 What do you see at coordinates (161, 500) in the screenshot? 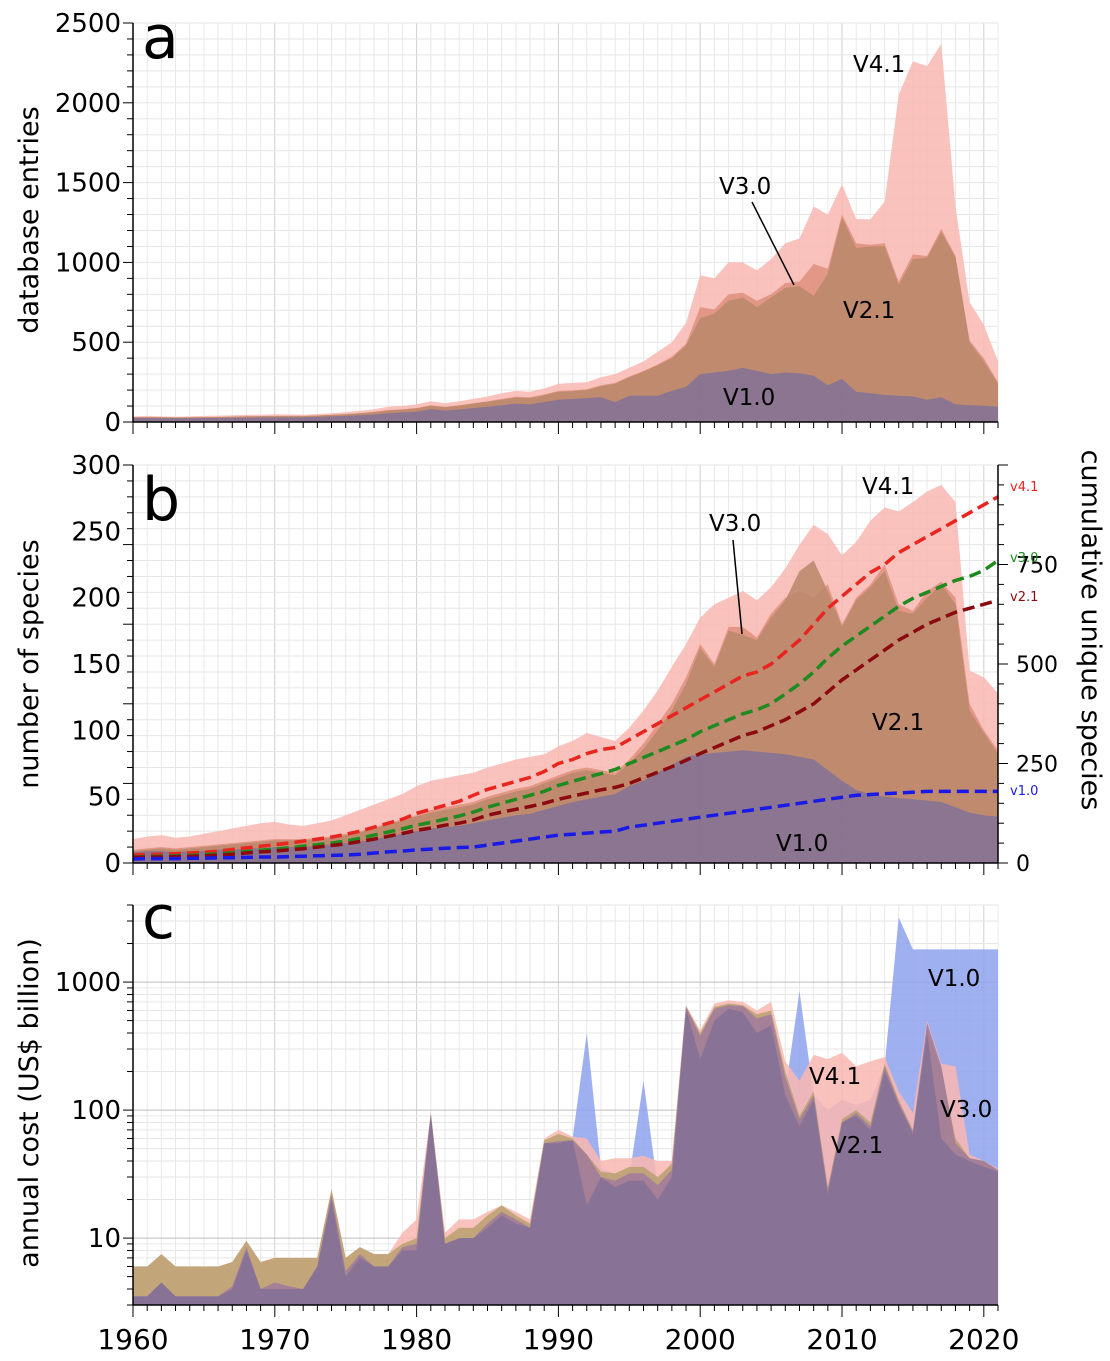
I see `panel-b-letter: b` at bounding box center [161, 500].